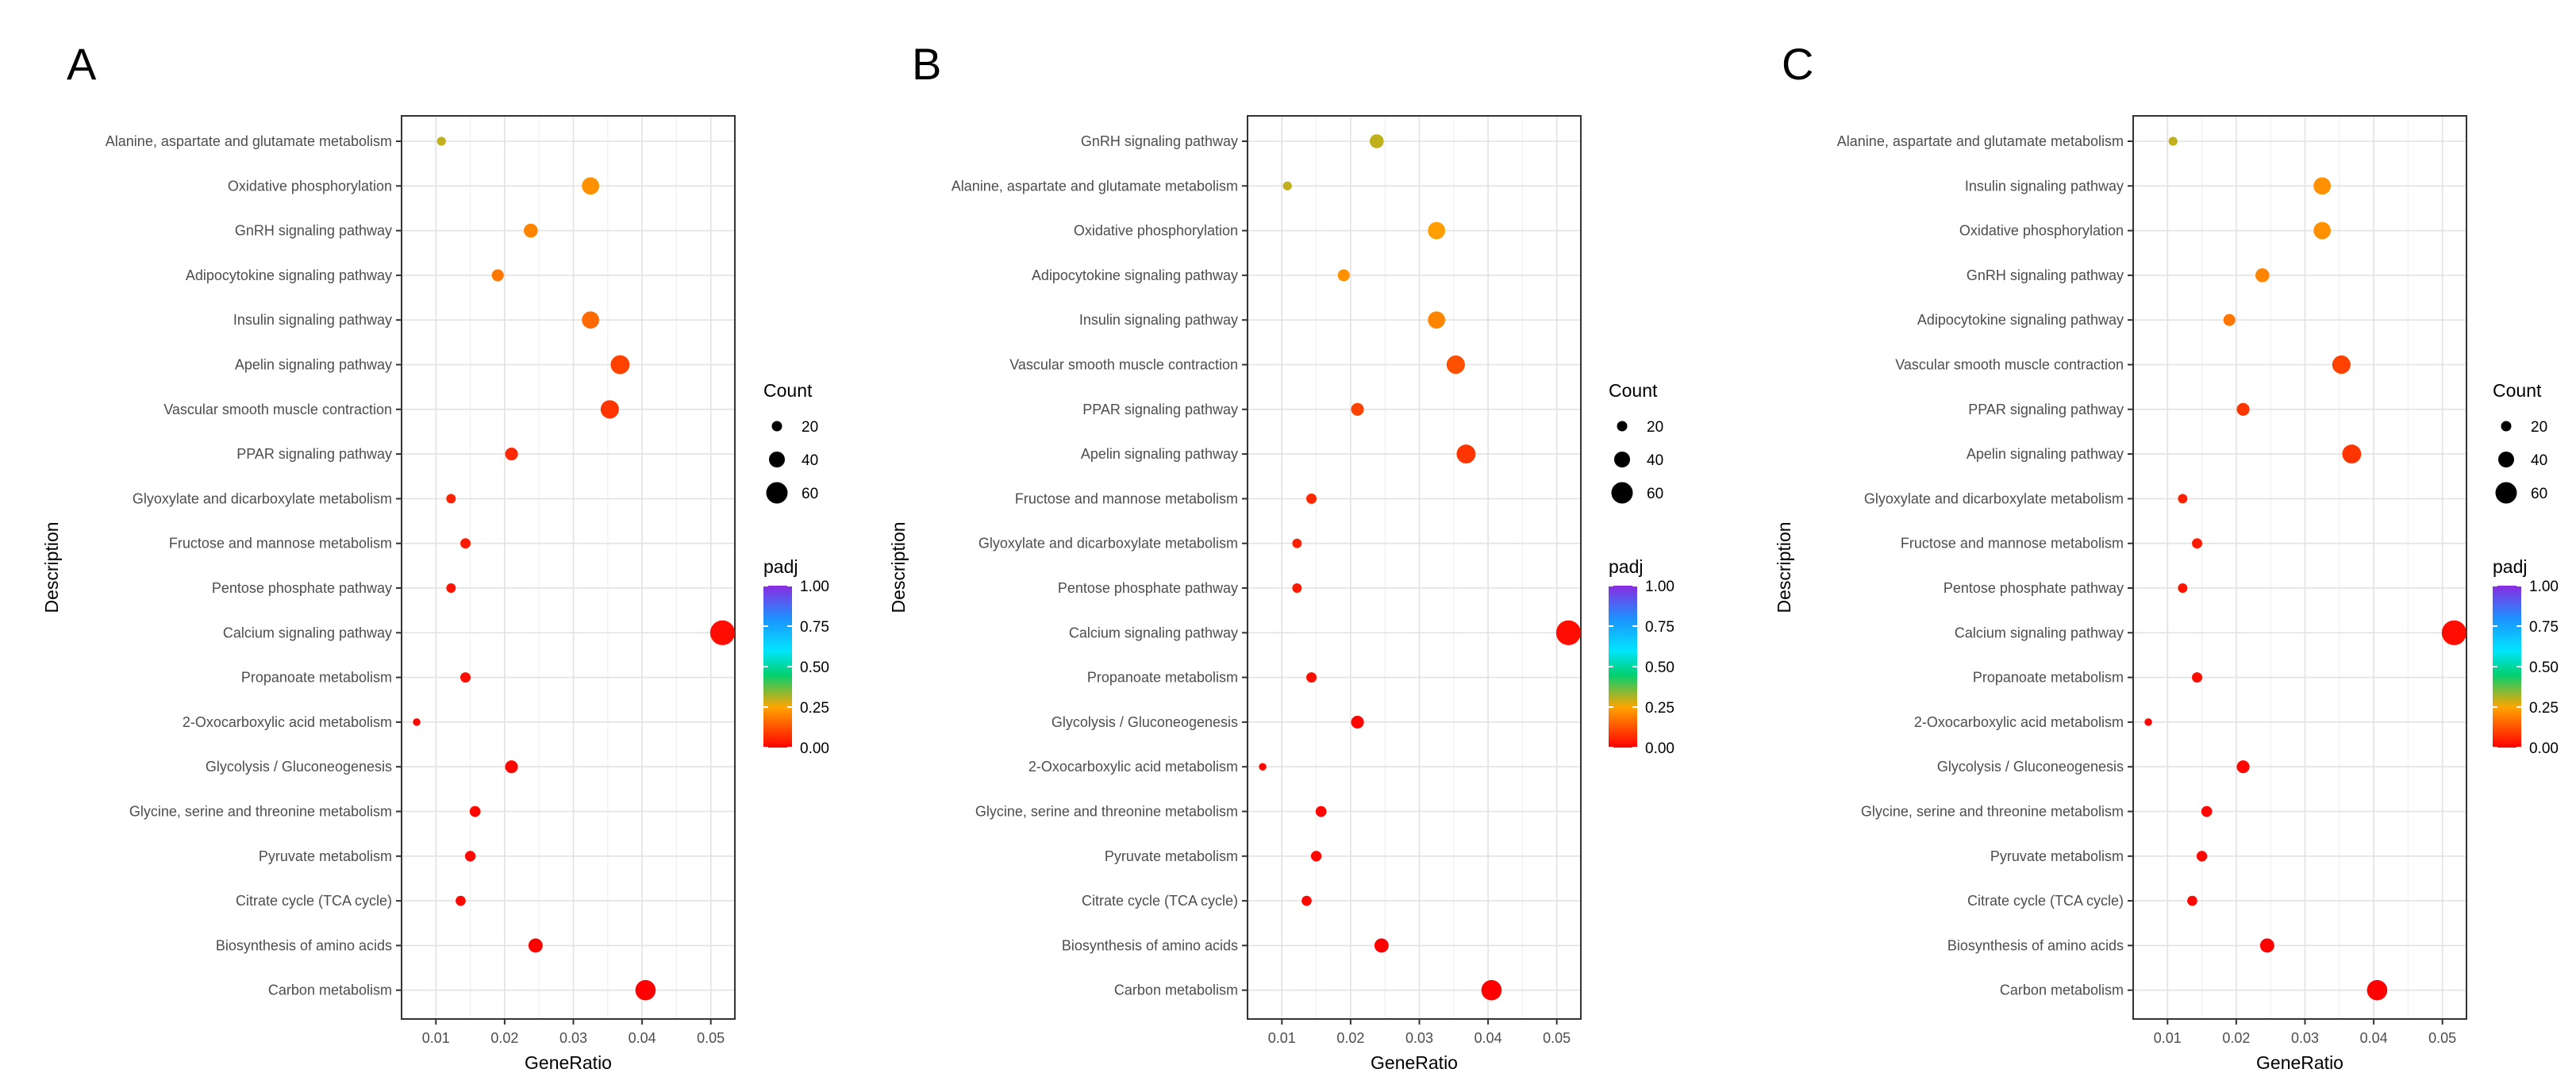  What do you see at coordinates (2046, 275) in the screenshot?
I see `y-tick-label: GnRH signaling pathway` at bounding box center [2046, 275].